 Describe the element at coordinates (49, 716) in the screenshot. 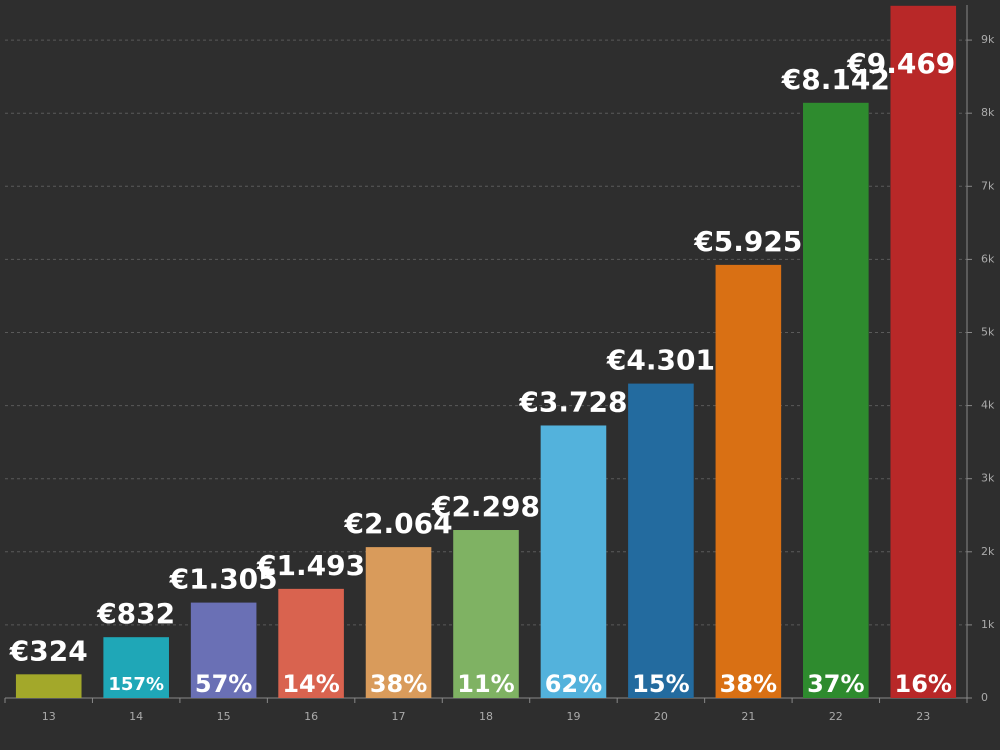

I see `x-tick-label: 13` at that location.